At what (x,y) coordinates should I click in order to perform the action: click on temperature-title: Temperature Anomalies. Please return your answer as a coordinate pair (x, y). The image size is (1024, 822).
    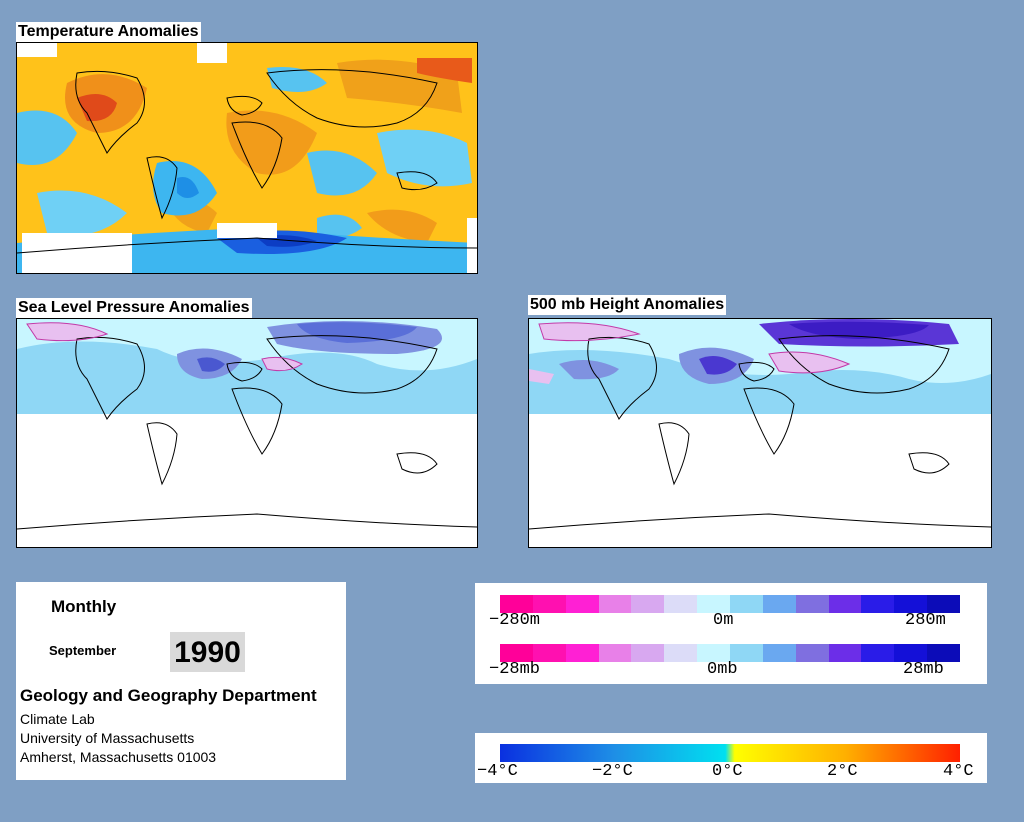
    Looking at the image, I should click on (108, 32).